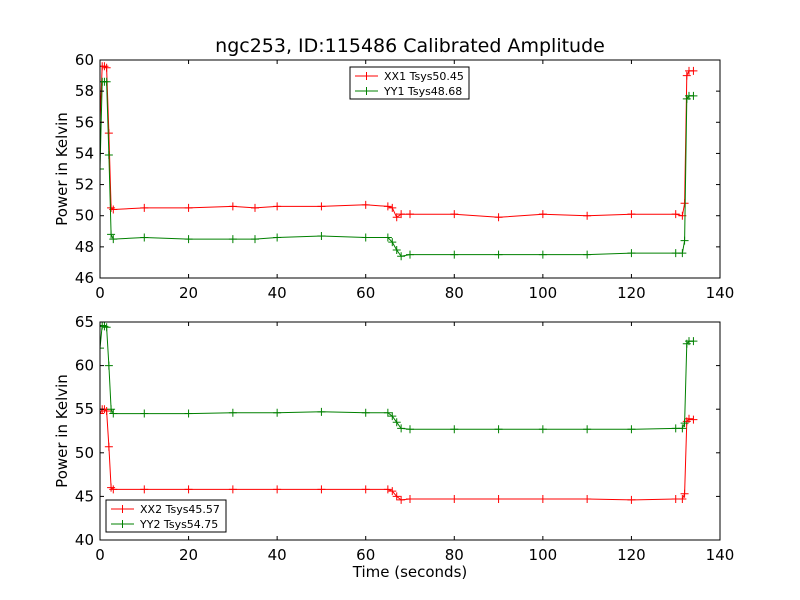  I want to click on y-axis-label: Power in Kelvin, so click(62, 169).